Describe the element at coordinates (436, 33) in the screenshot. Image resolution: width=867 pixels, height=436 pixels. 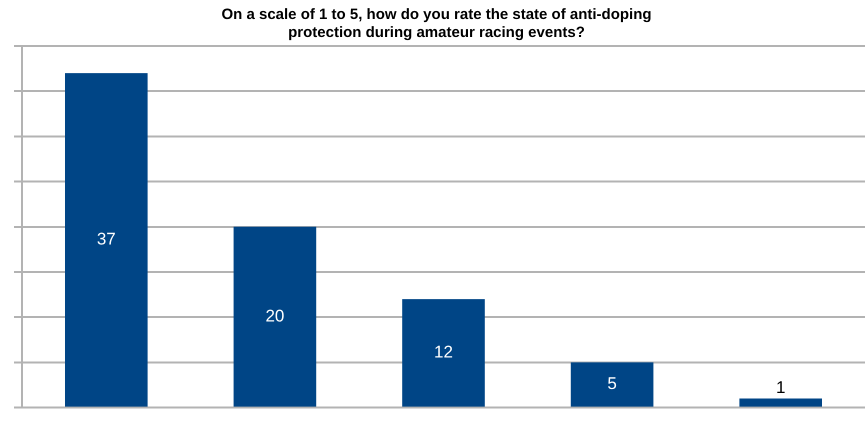
I see `text: protection during amateur racing events?` at that location.